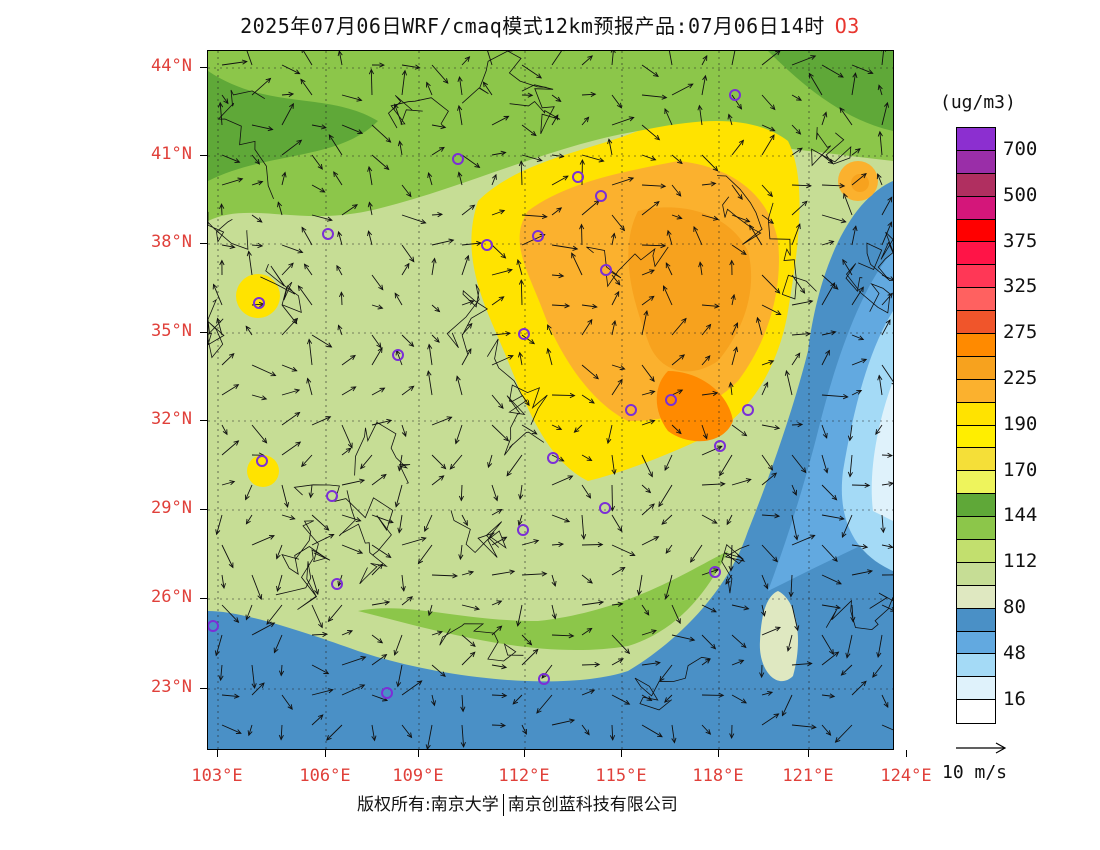 The image size is (1100, 850). Describe the element at coordinates (524, 776) in the screenshot. I see `lon-label: 112°E` at that location.